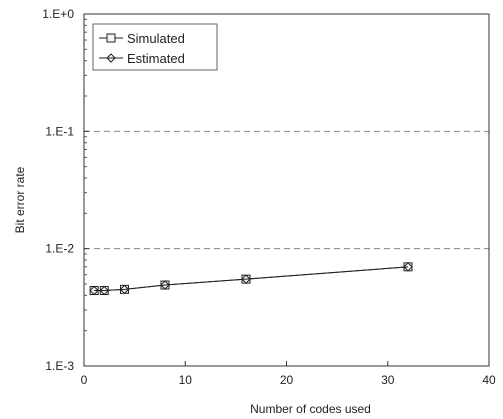 The height and width of the screenshot is (419, 503). Describe the element at coordinates (59, 249) in the screenshot. I see `y-tick-label: 1.E-2` at that location.